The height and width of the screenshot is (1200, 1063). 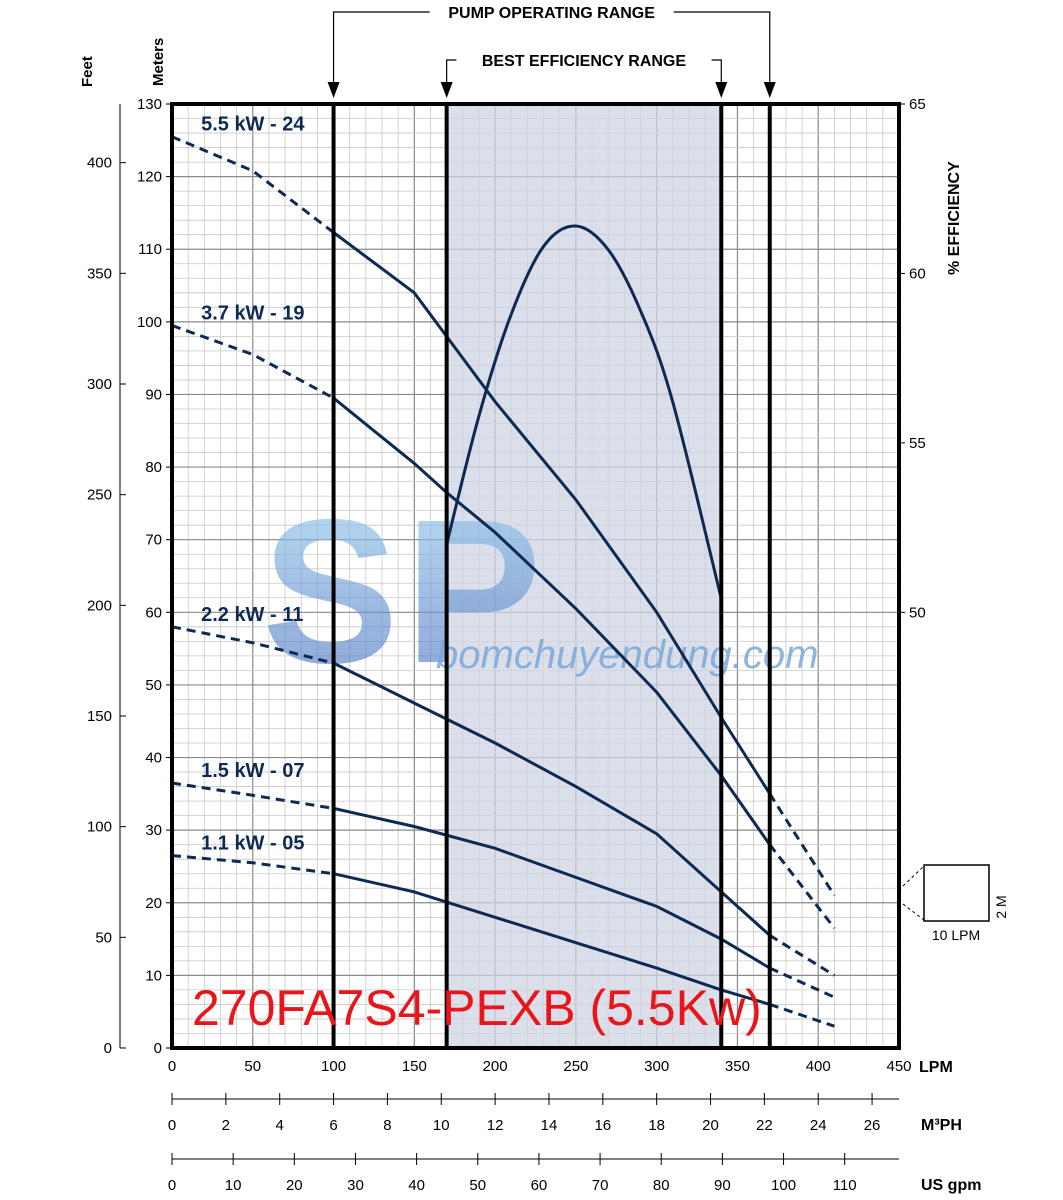 What do you see at coordinates (153, 612) in the screenshot?
I see `y-tick-label: 60` at bounding box center [153, 612].